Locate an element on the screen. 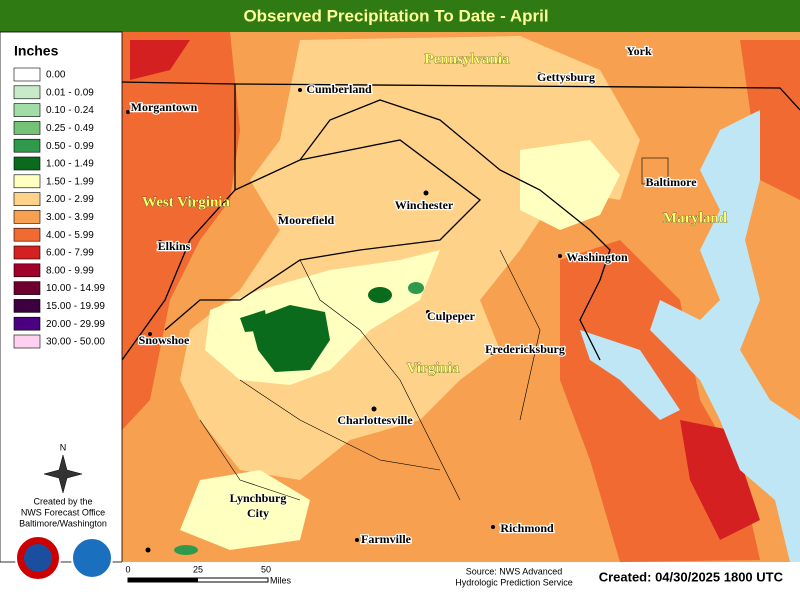 The height and width of the screenshot is (595, 800). state-label: Maryland is located at coordinates (695, 218).